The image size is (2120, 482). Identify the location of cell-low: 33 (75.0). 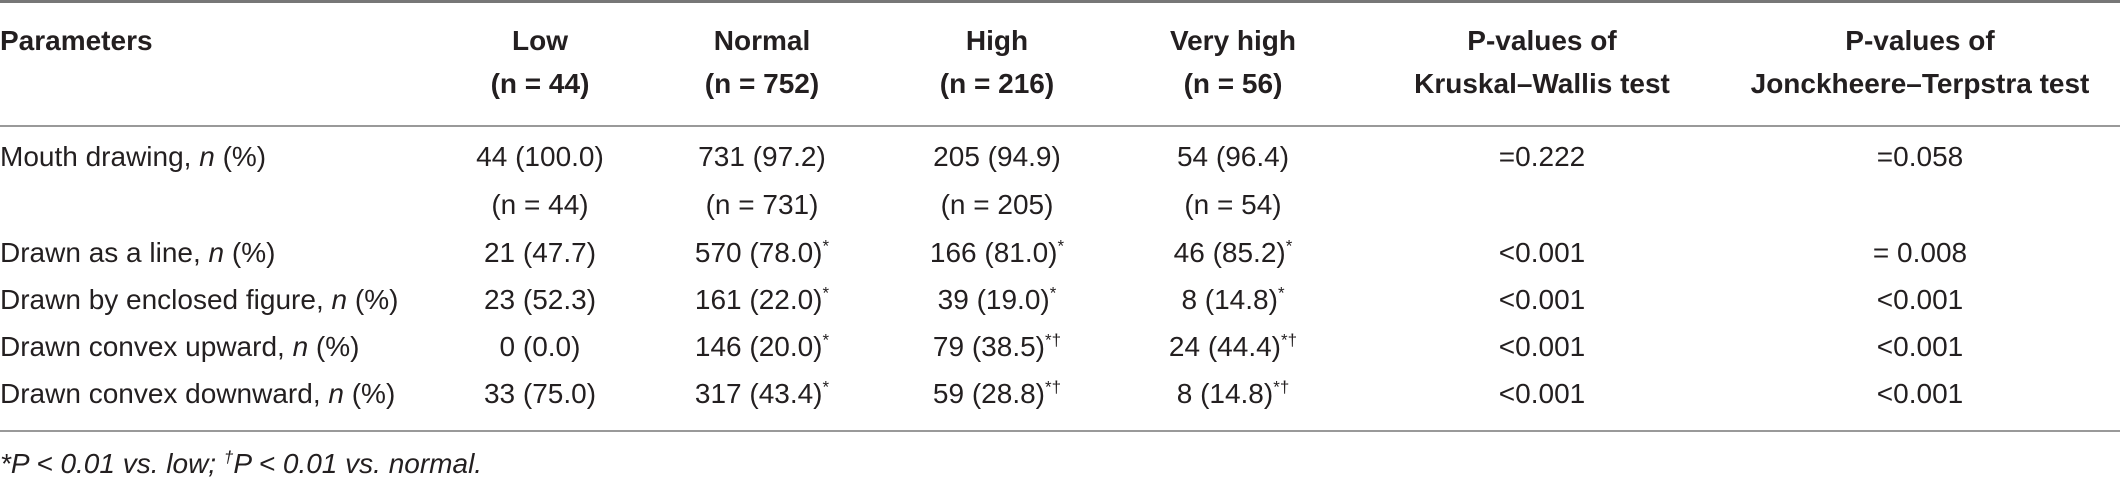
(540, 393).